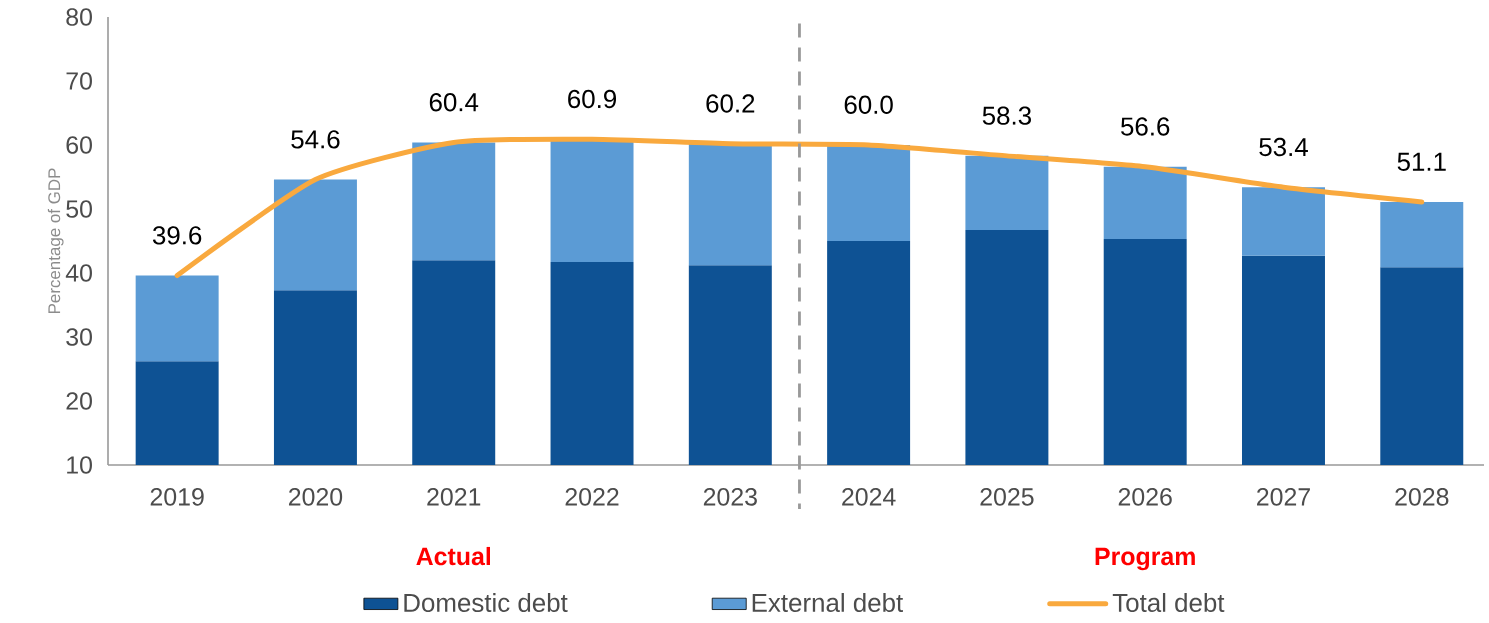 This screenshot has width=1489, height=623. Describe the element at coordinates (177, 497) in the screenshot. I see `x-tick-label: 2019` at that location.